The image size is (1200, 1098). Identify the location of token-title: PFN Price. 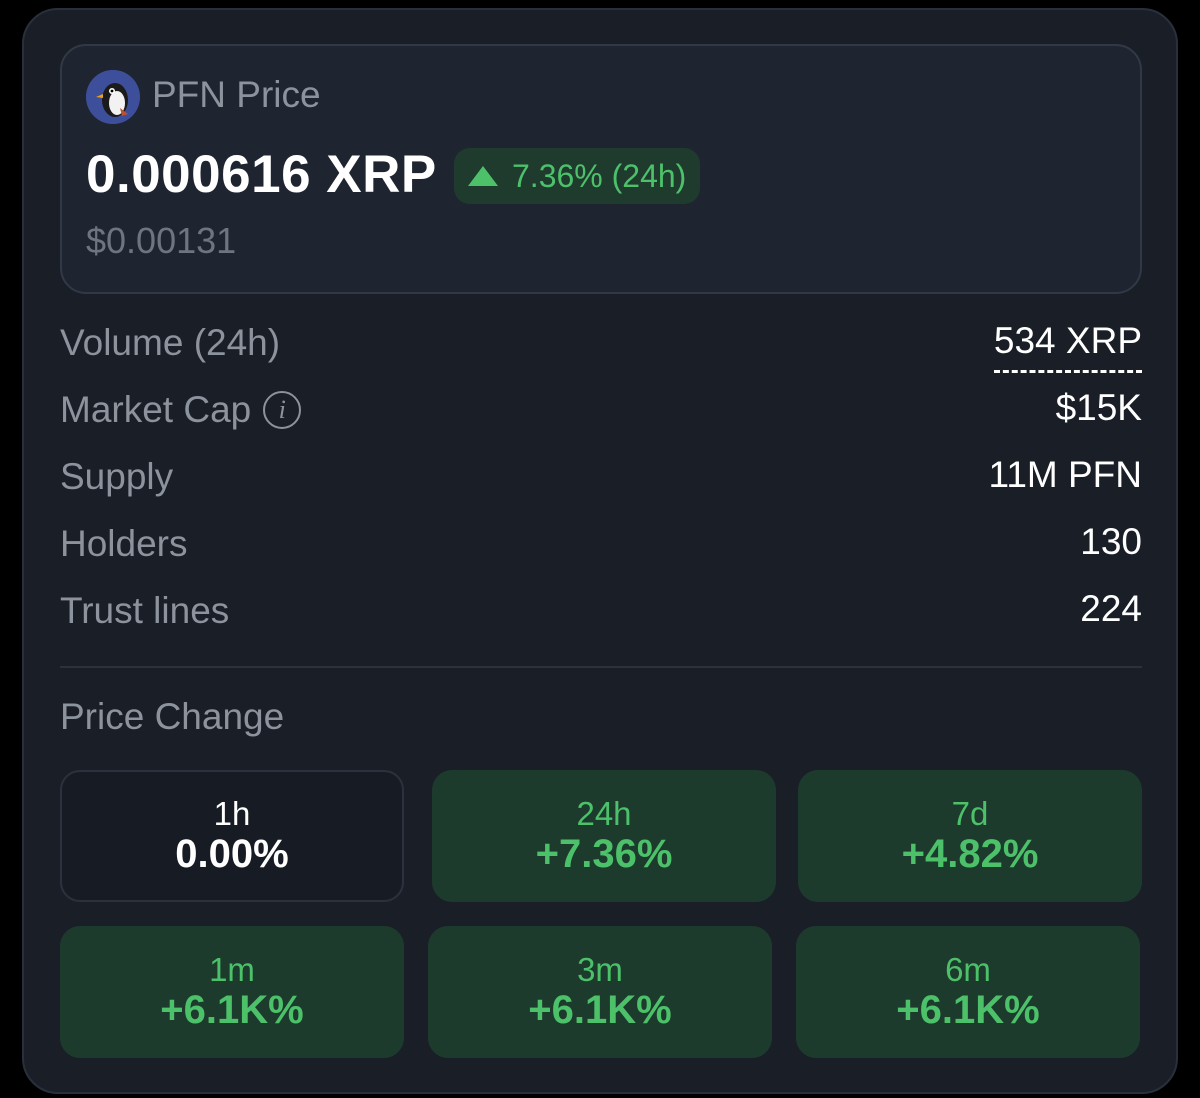
(236, 94).